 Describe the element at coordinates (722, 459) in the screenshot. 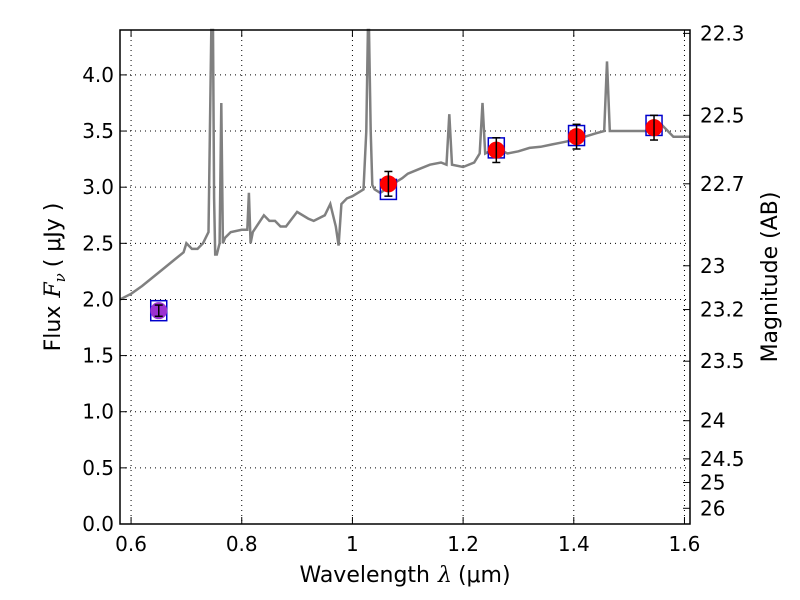

I see `y2-tick-label: 24.5` at that location.